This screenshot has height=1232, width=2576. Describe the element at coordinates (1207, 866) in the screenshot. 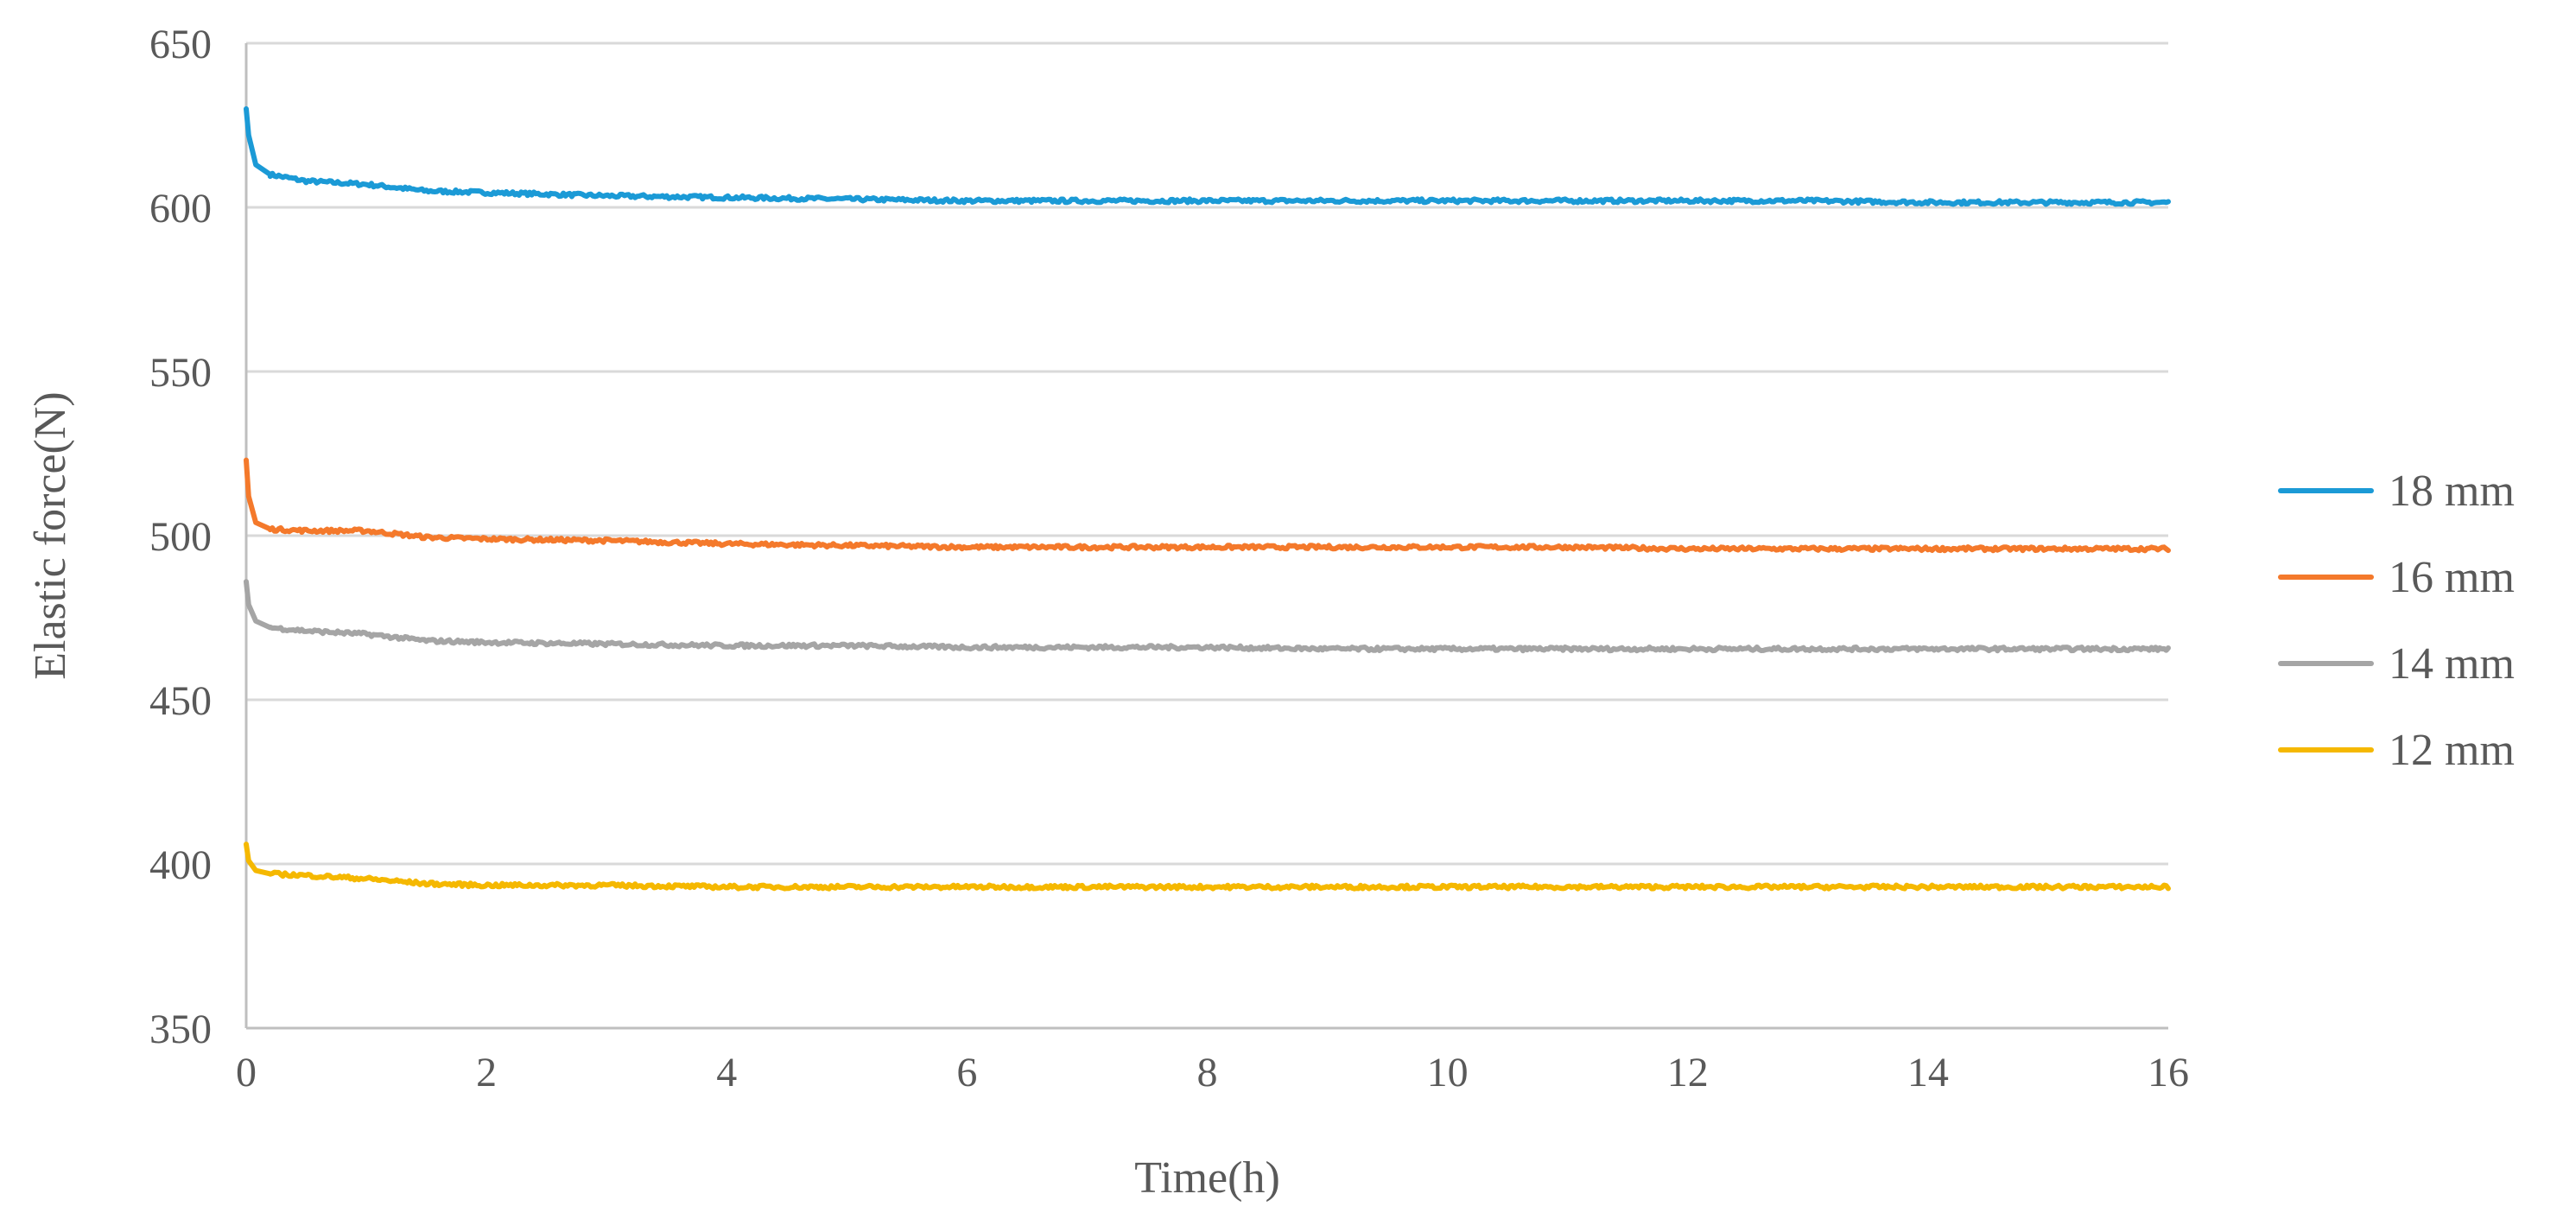

I see `series-line-12-mm` at that location.